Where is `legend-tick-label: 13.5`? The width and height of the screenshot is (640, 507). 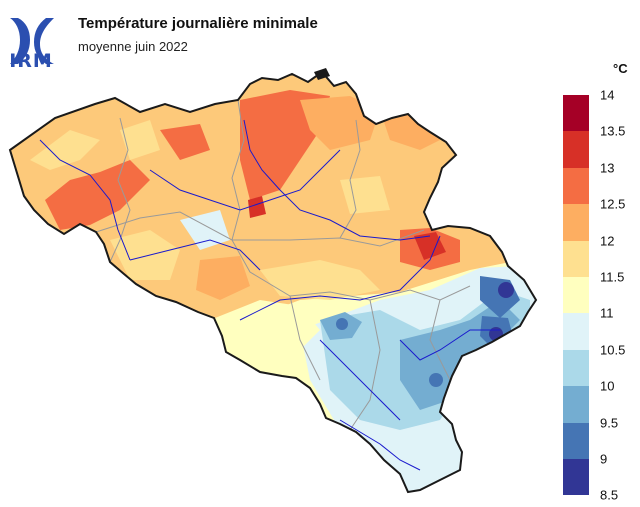
legend-tick-label: 13.5 is located at coordinates (613, 131).